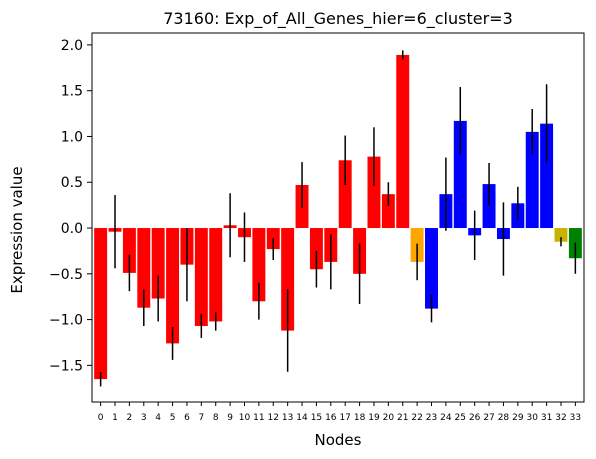 The width and height of the screenshot is (596, 459). Describe the element at coordinates (201, 418) in the screenshot. I see `x-tick-label: 7` at that location.